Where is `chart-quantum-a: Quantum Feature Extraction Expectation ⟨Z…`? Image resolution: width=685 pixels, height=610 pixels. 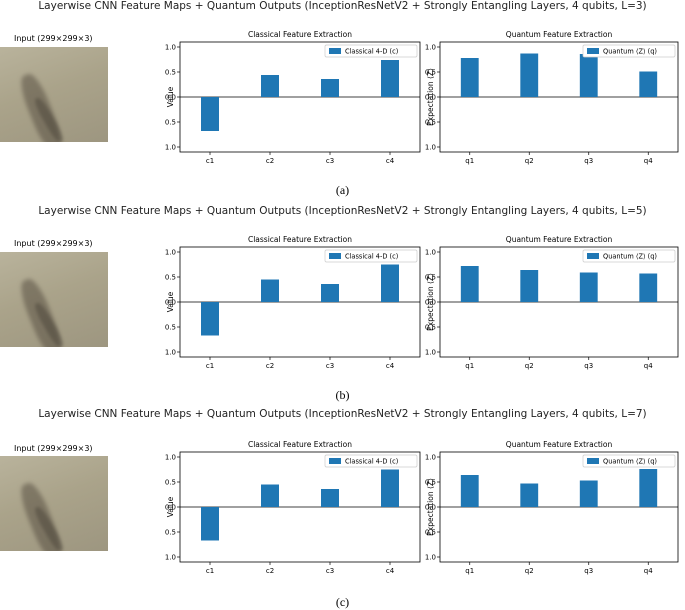
chart-quantum-a: Quantum Feature Extraction Expectation ⟨Z… is located at coordinates (552, 97).